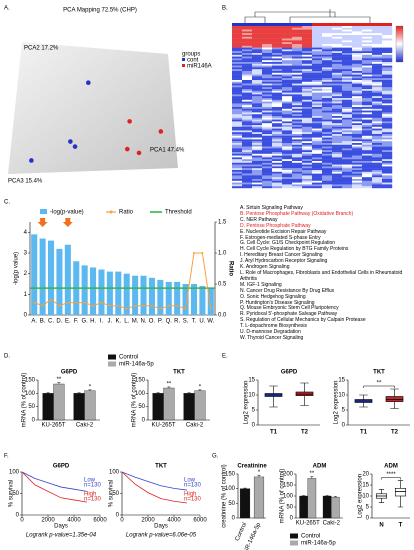  What do you see at coordinates (154, 487) in the screenshot?
I see `survival-line` at bounding box center [154, 487].